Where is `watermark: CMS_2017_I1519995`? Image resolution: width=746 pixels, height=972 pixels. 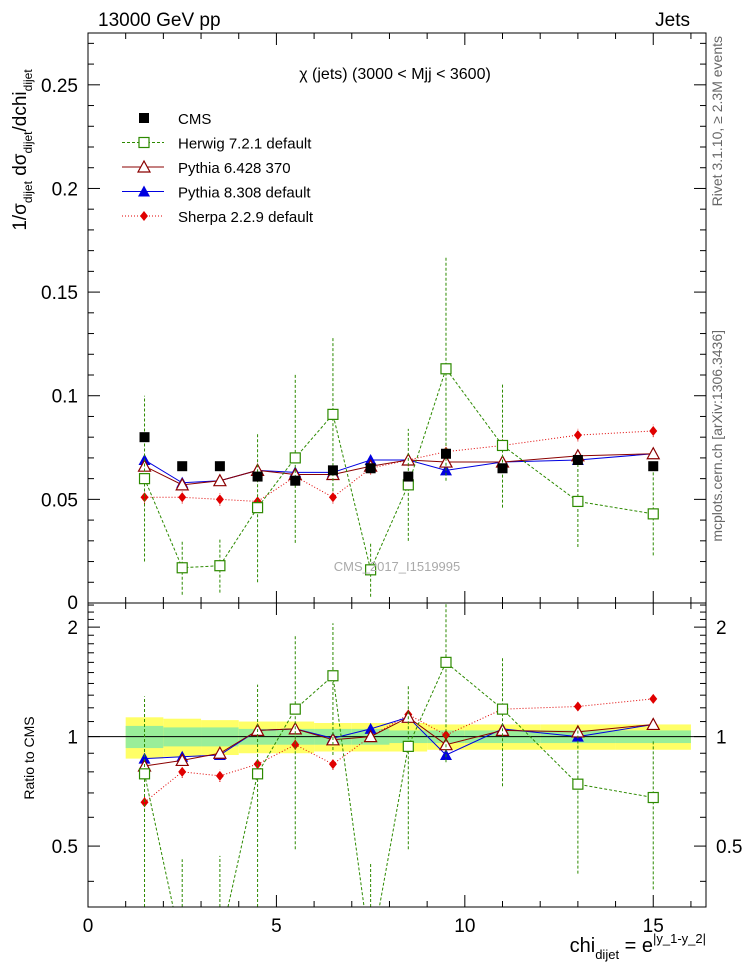
watermark: CMS_2017_I1519995 is located at coordinates (397, 566).